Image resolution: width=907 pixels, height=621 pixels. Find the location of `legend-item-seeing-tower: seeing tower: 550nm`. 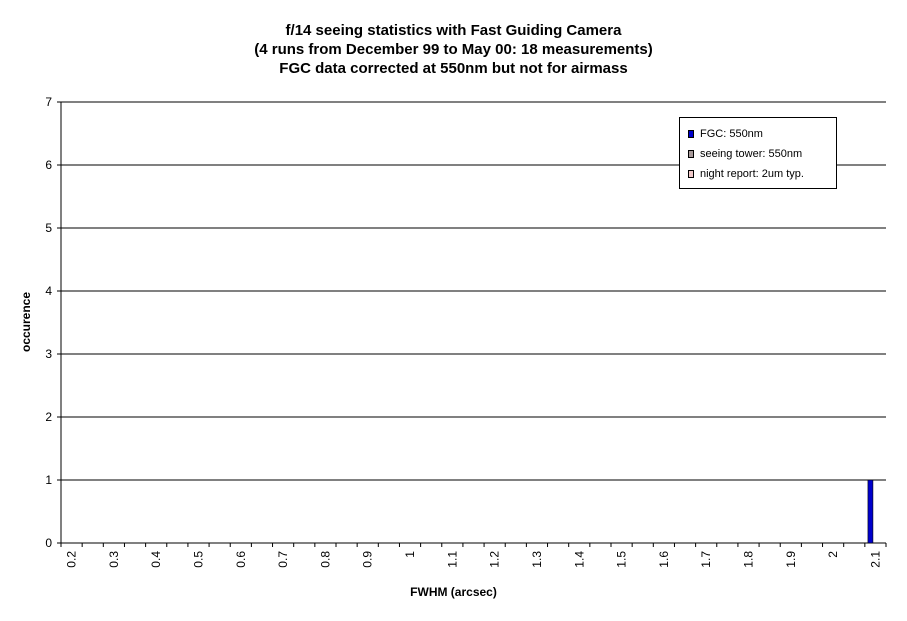

legend-item-seeing-tower: seeing tower: 550nm is located at coordinates (758, 154).